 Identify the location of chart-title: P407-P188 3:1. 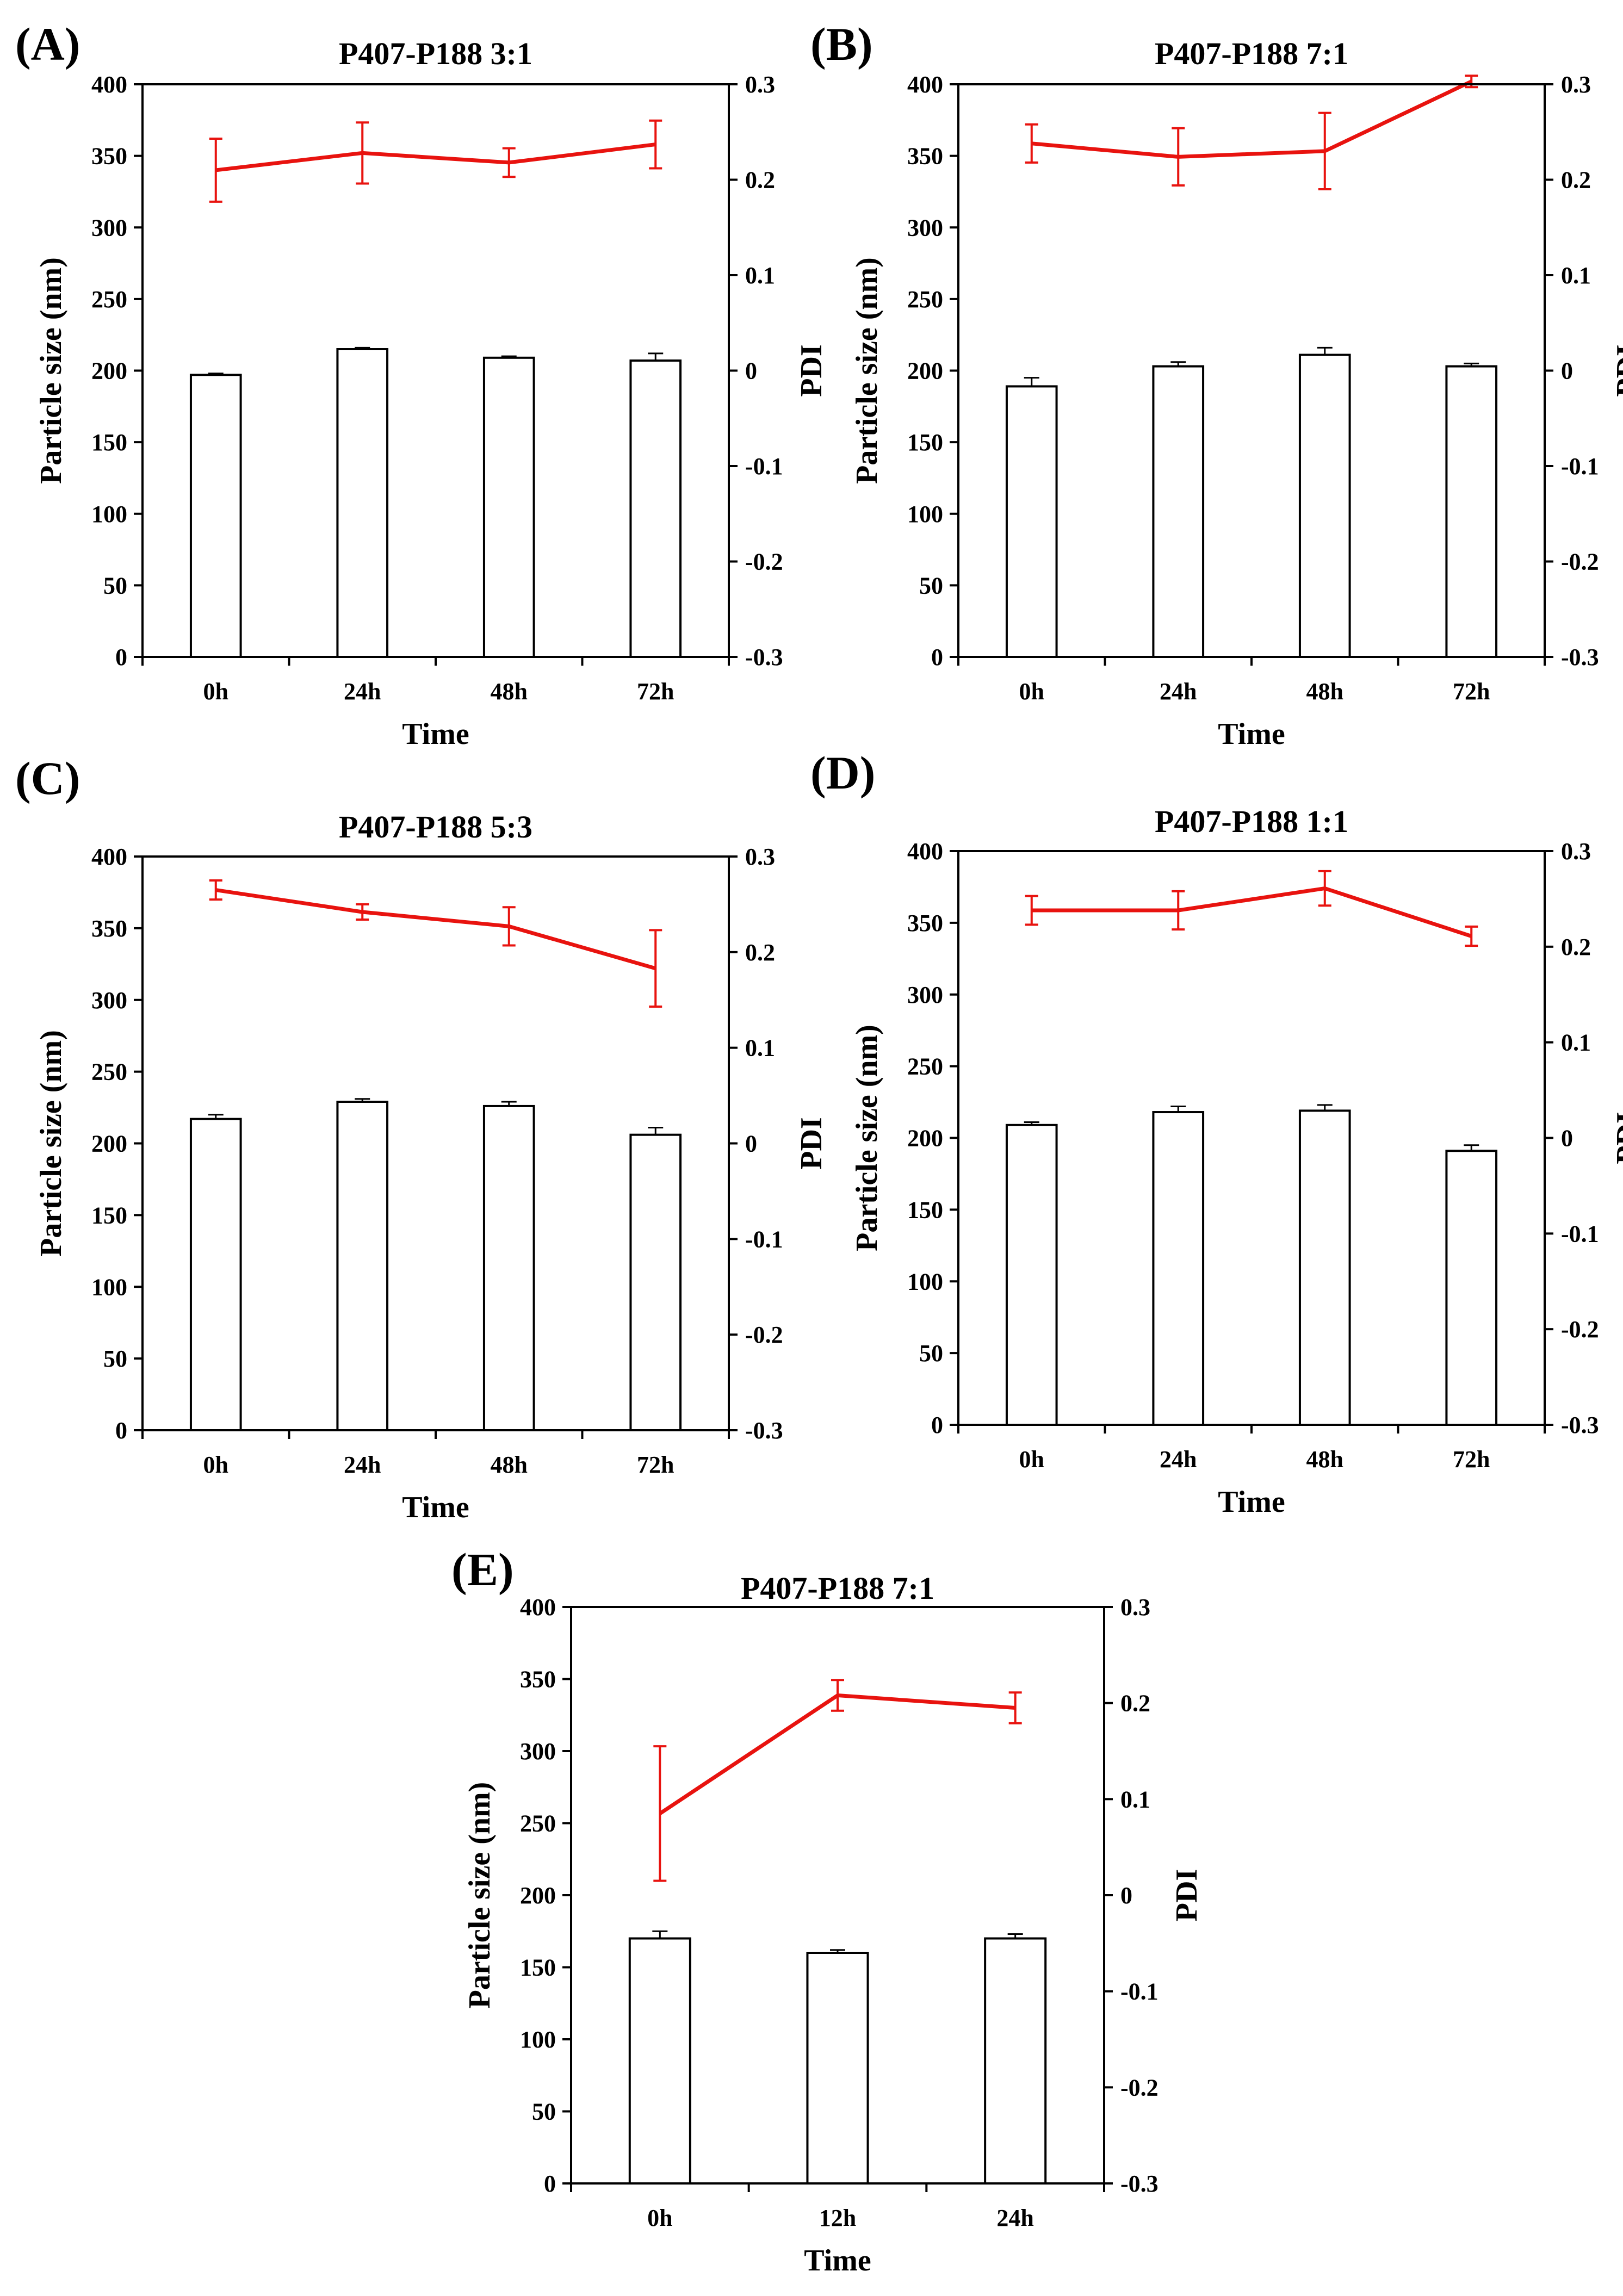
(435, 53).